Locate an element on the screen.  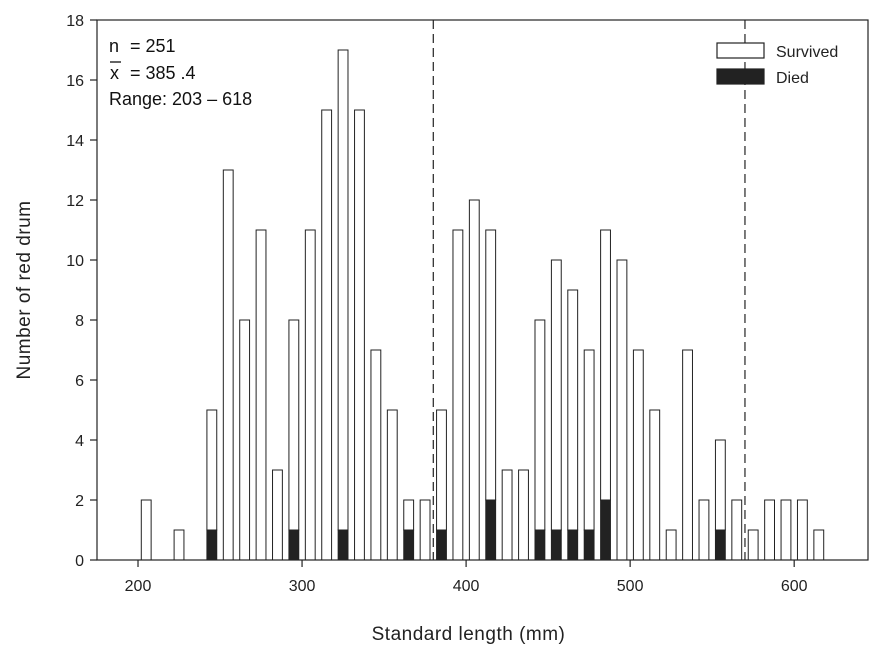
legend-label-survived: Survived is located at coordinates (807, 52).